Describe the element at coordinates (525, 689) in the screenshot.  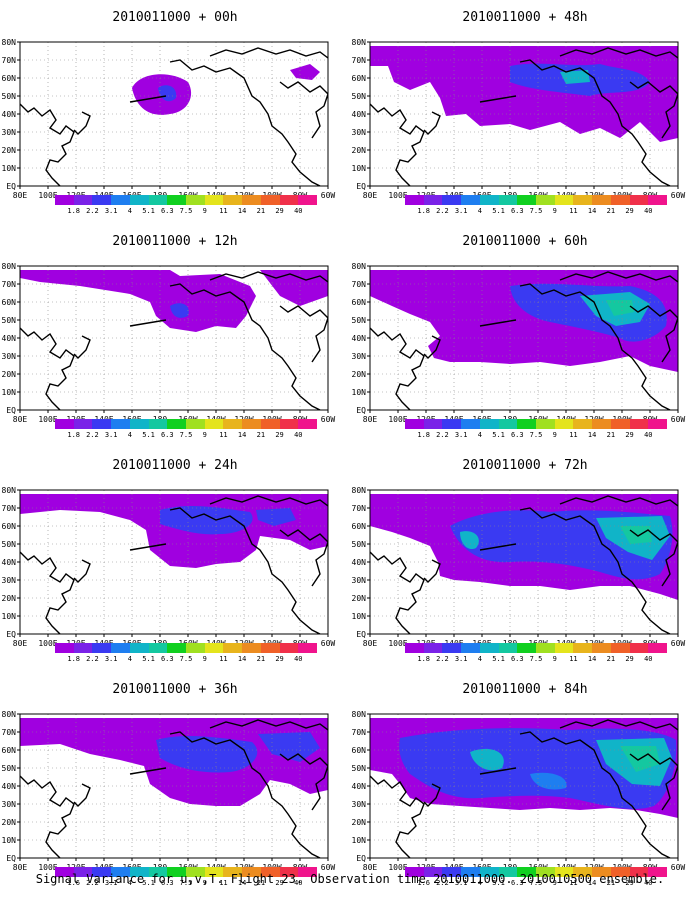
I see `panel-title: 2010011000 + 84h` at that location.